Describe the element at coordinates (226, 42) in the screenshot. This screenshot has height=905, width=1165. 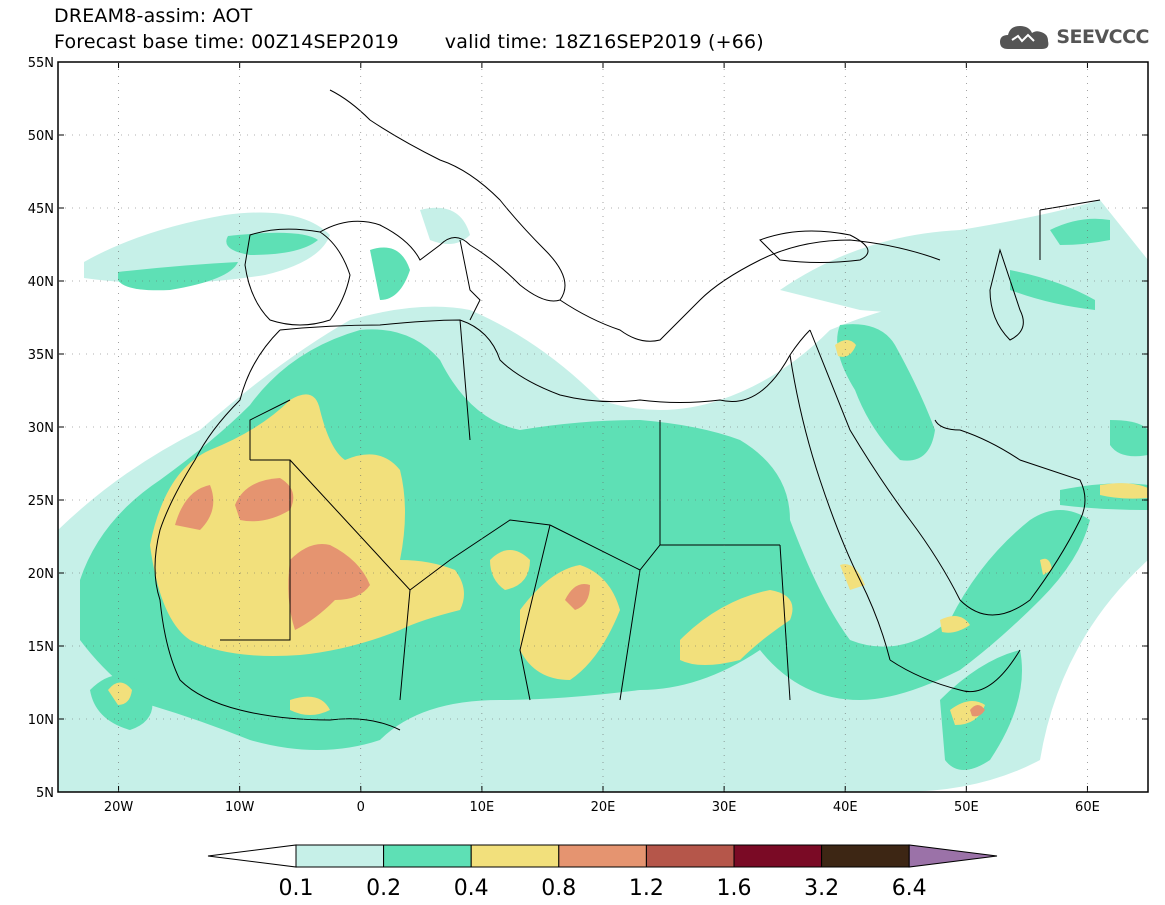
I see `base-time: Forecast base time: 00Z14SEP2019` at that location.